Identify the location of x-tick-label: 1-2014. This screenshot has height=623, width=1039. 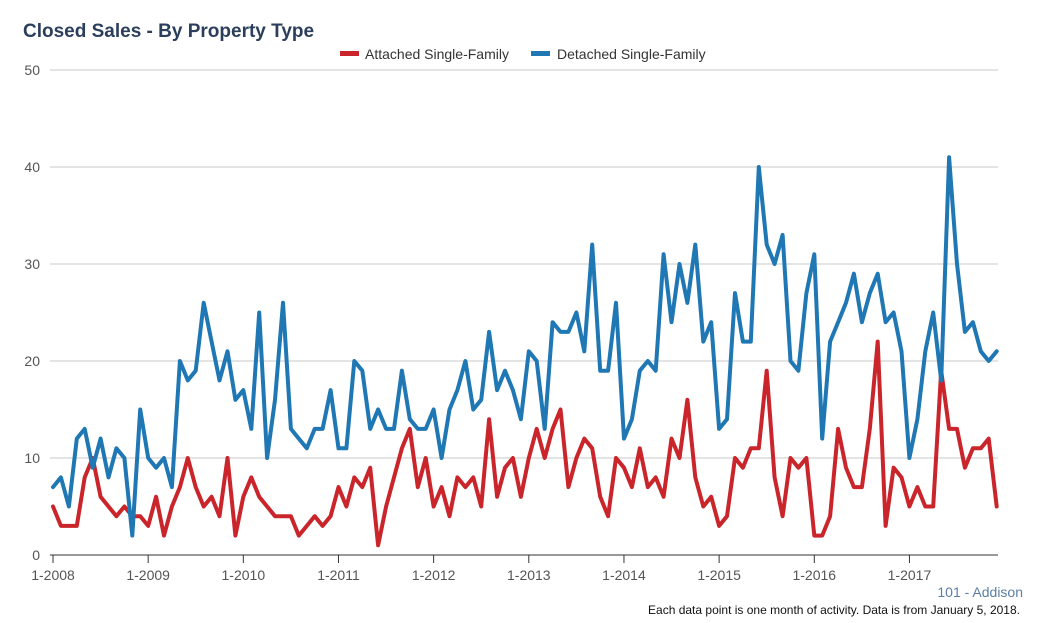
(624, 575).